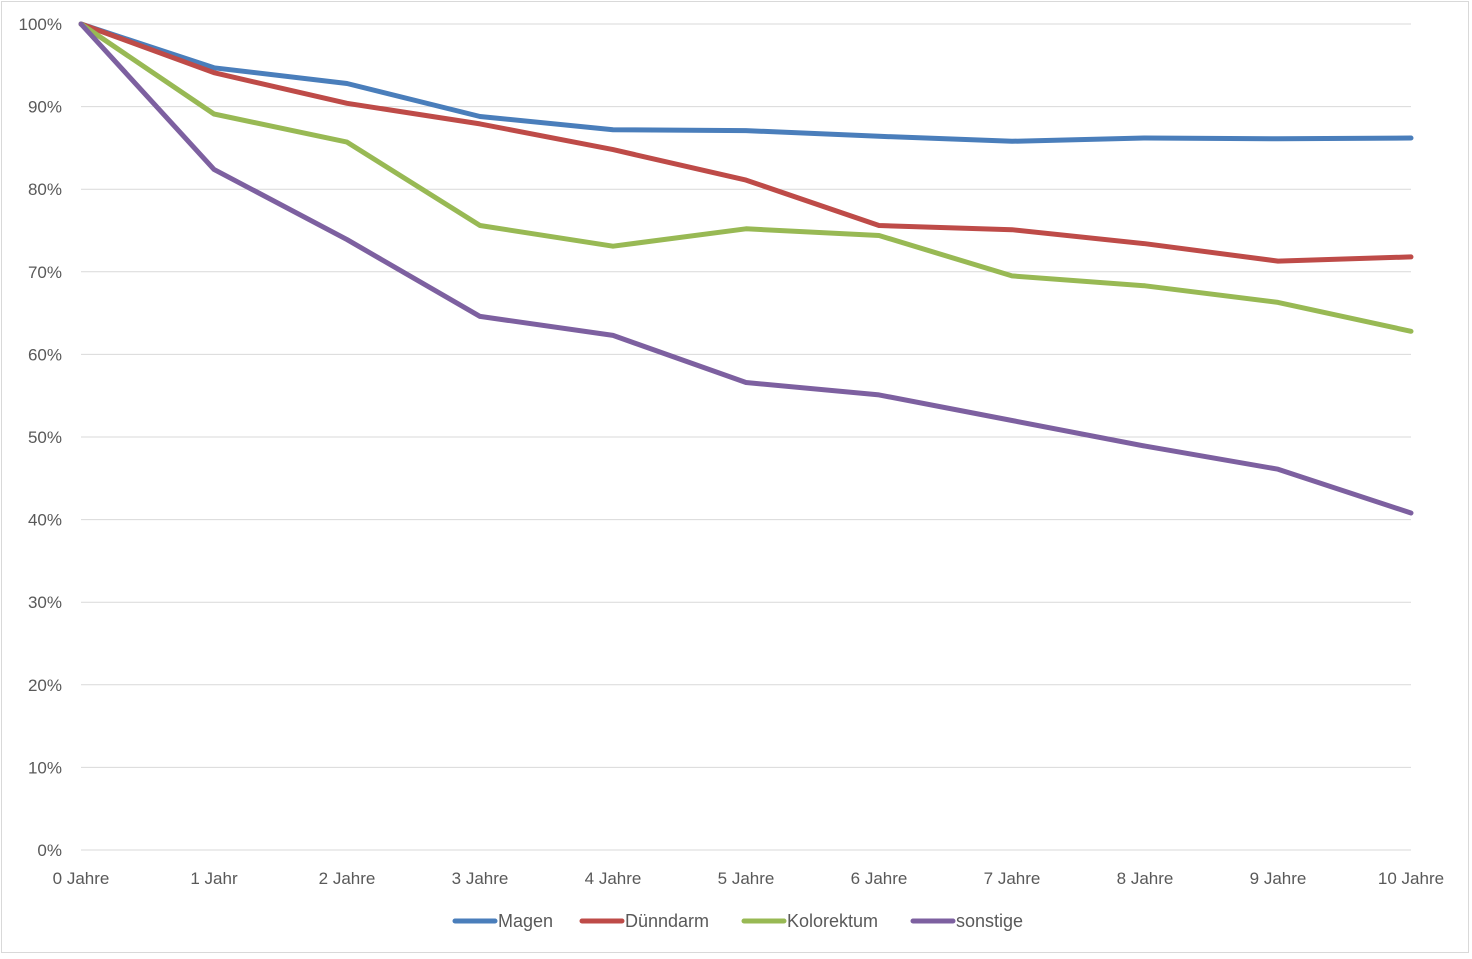 The width and height of the screenshot is (1472, 959). What do you see at coordinates (49, 850) in the screenshot?
I see `y-tick-label: 0%` at bounding box center [49, 850].